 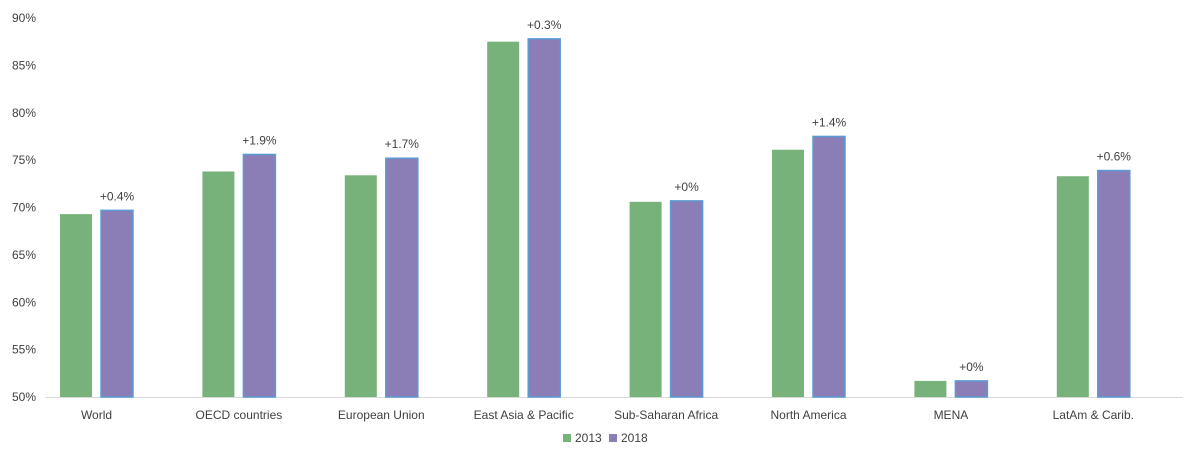 I want to click on x-tick-label: European Union, so click(x=381, y=415).